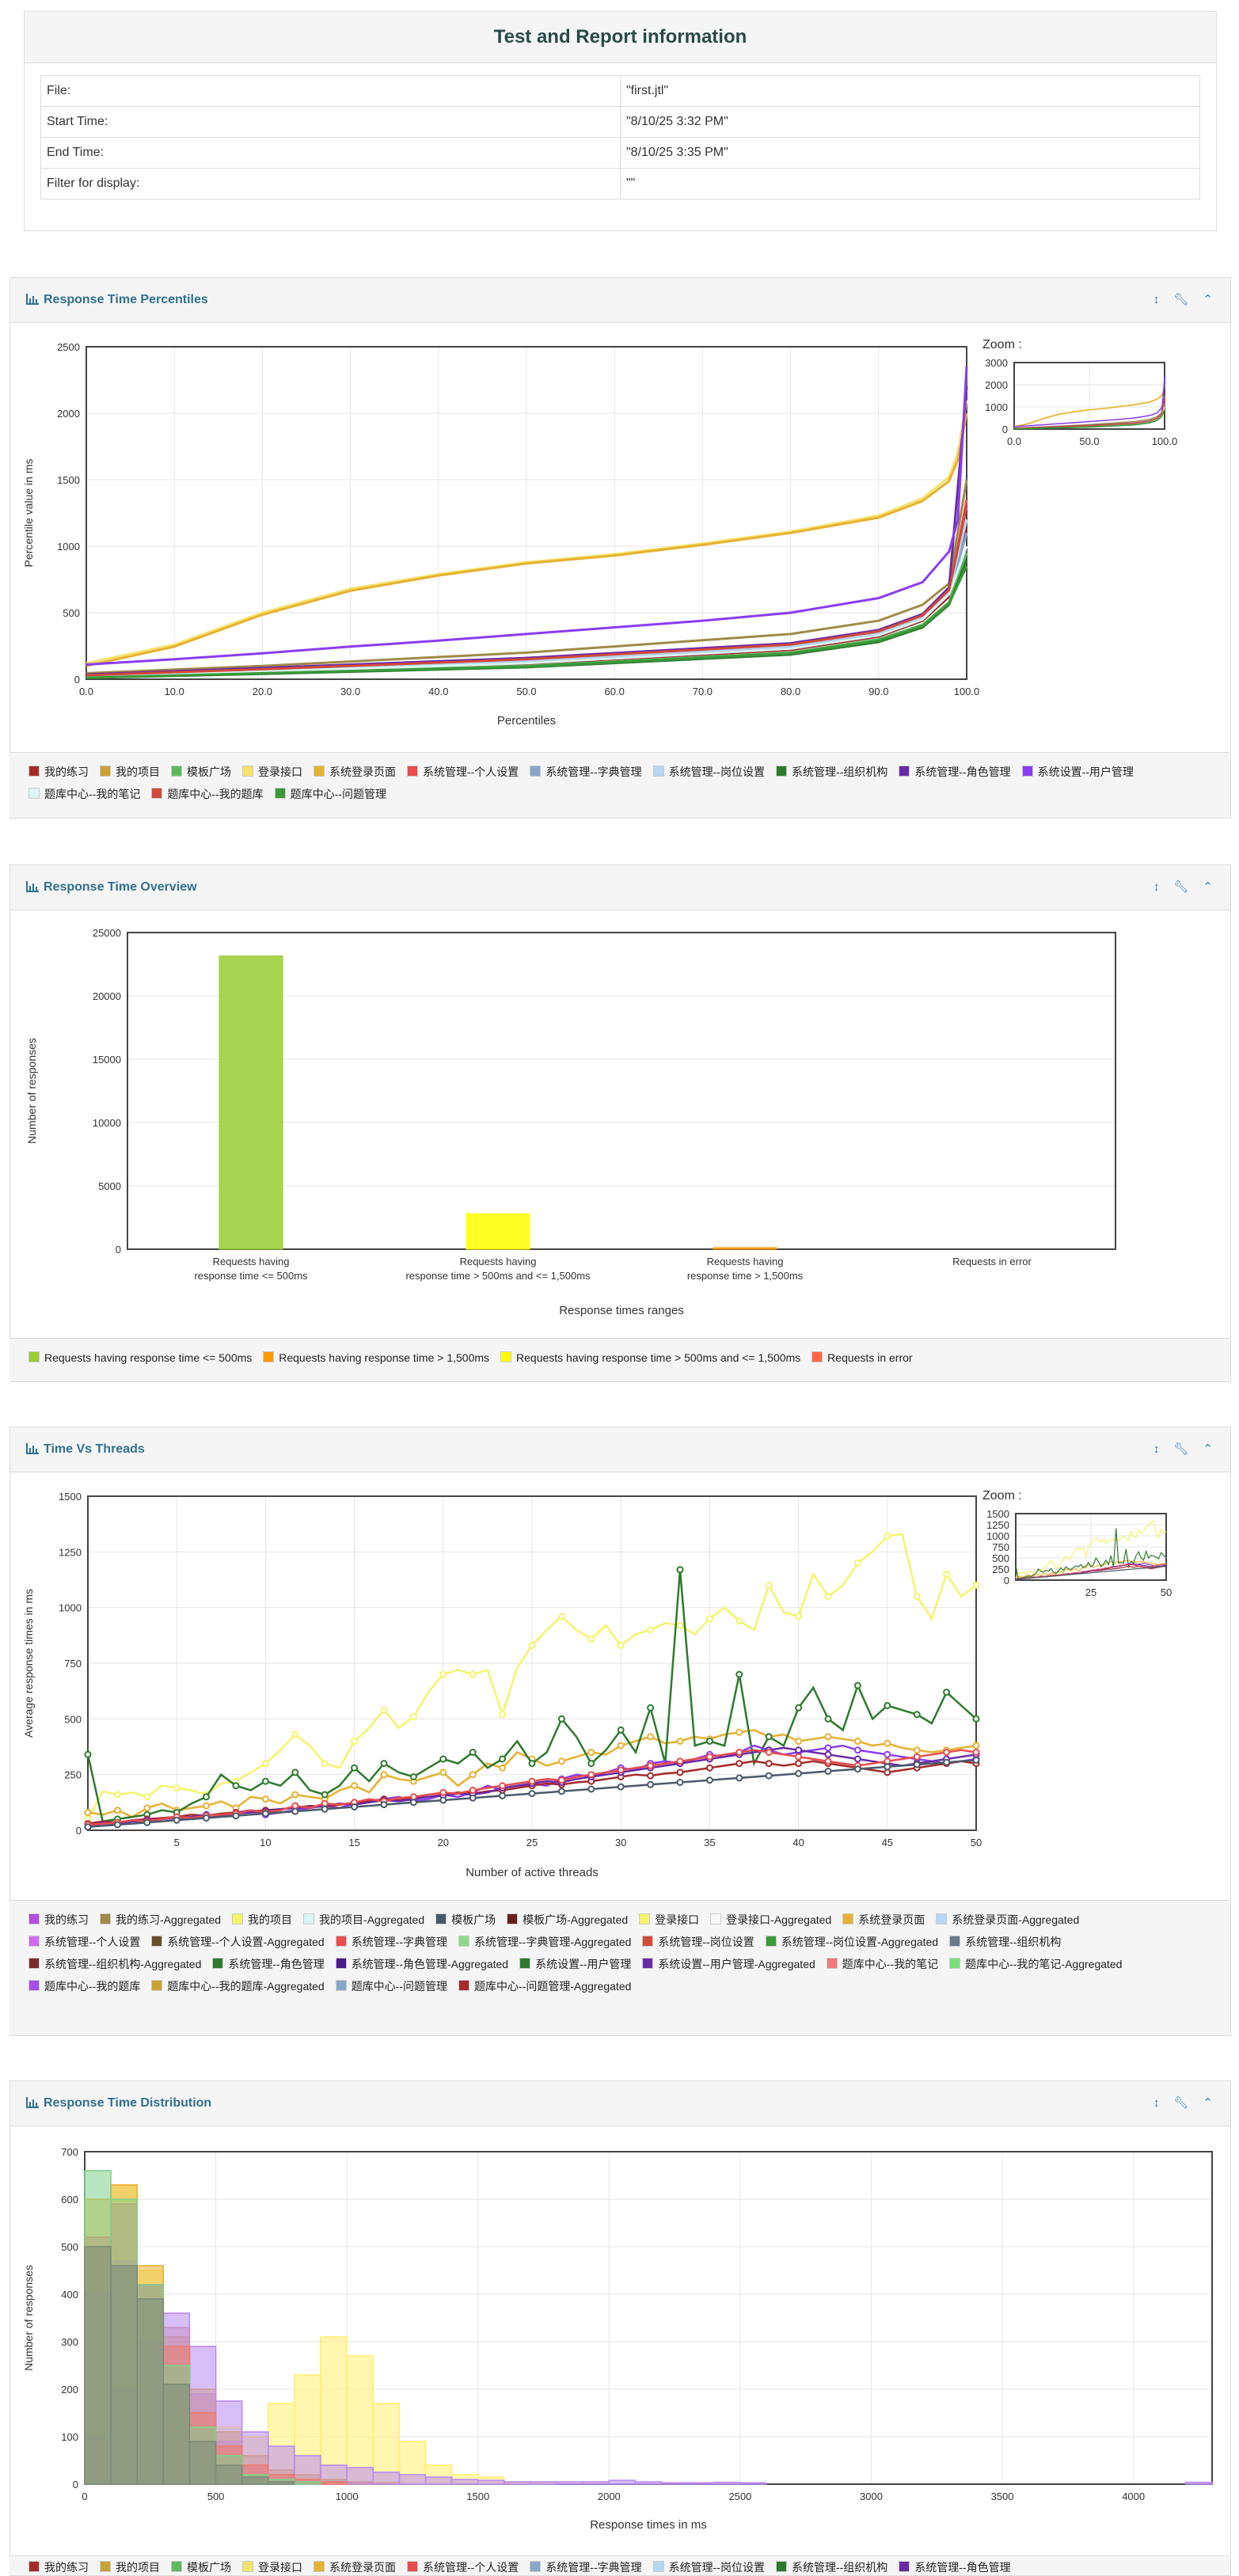 The image size is (1239, 2576). Describe the element at coordinates (238, 1986) in the screenshot. I see `legend-item: 题库中心--我的题库-Aggregated` at that location.